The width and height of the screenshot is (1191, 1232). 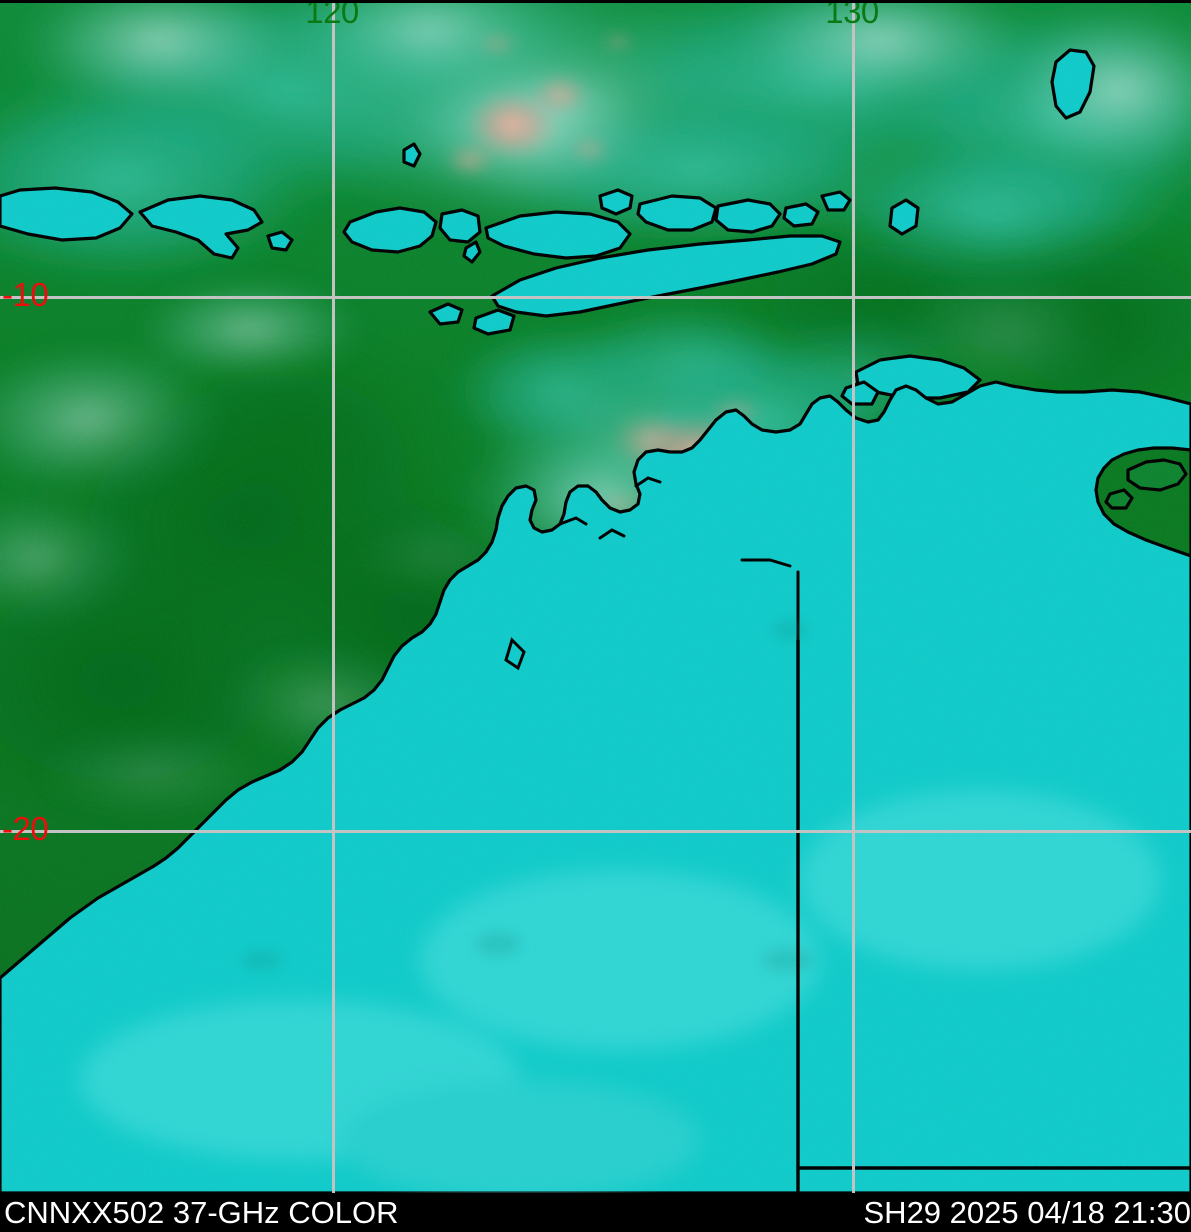 What do you see at coordinates (201, 1212) in the screenshot?
I see `product-title-label: CNNXX502 37-GHz COLOR` at bounding box center [201, 1212].